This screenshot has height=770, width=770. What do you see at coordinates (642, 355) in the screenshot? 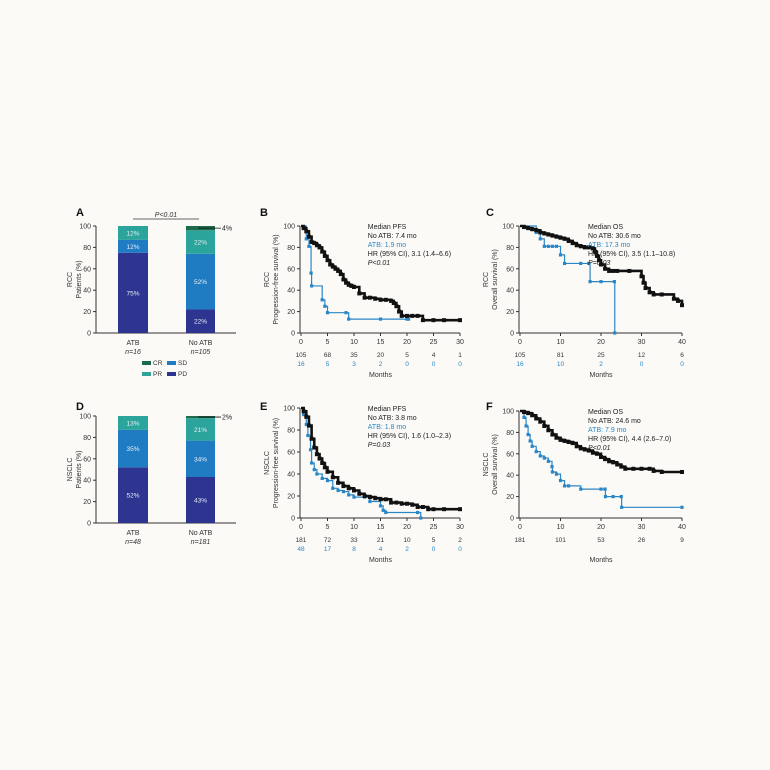
I see `at-risk-no-atb: 12` at bounding box center [642, 355].